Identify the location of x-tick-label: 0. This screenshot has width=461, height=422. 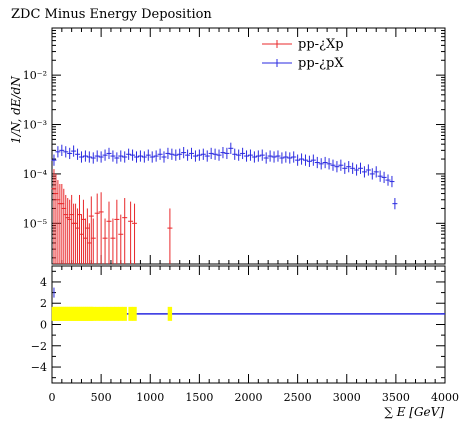
(52, 397).